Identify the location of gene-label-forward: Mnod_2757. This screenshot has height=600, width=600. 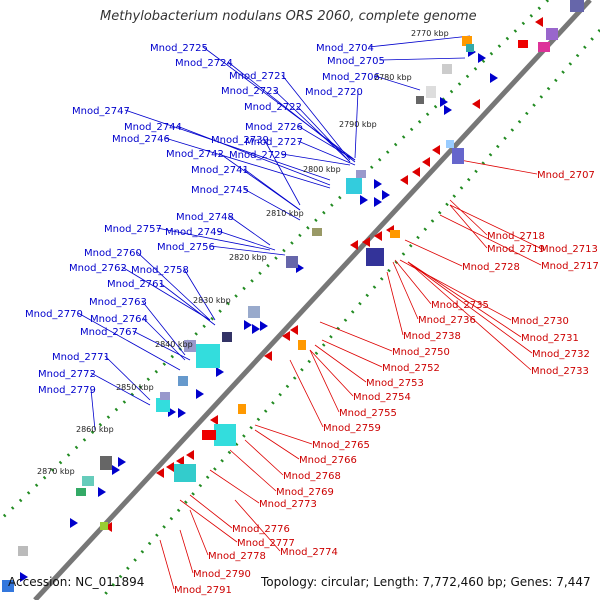
(133, 229).